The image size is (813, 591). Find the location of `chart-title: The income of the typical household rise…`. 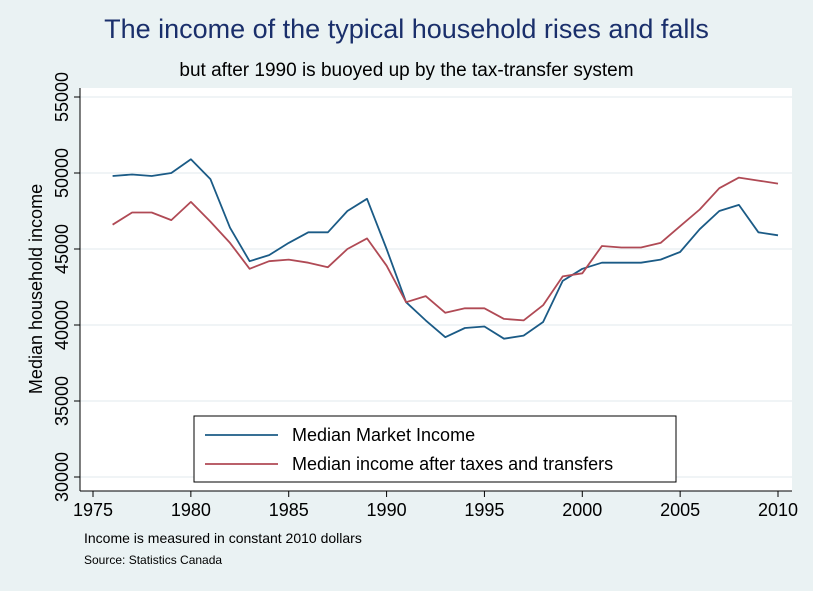

chart-title: The income of the typical household rise… is located at coordinates (406, 29).